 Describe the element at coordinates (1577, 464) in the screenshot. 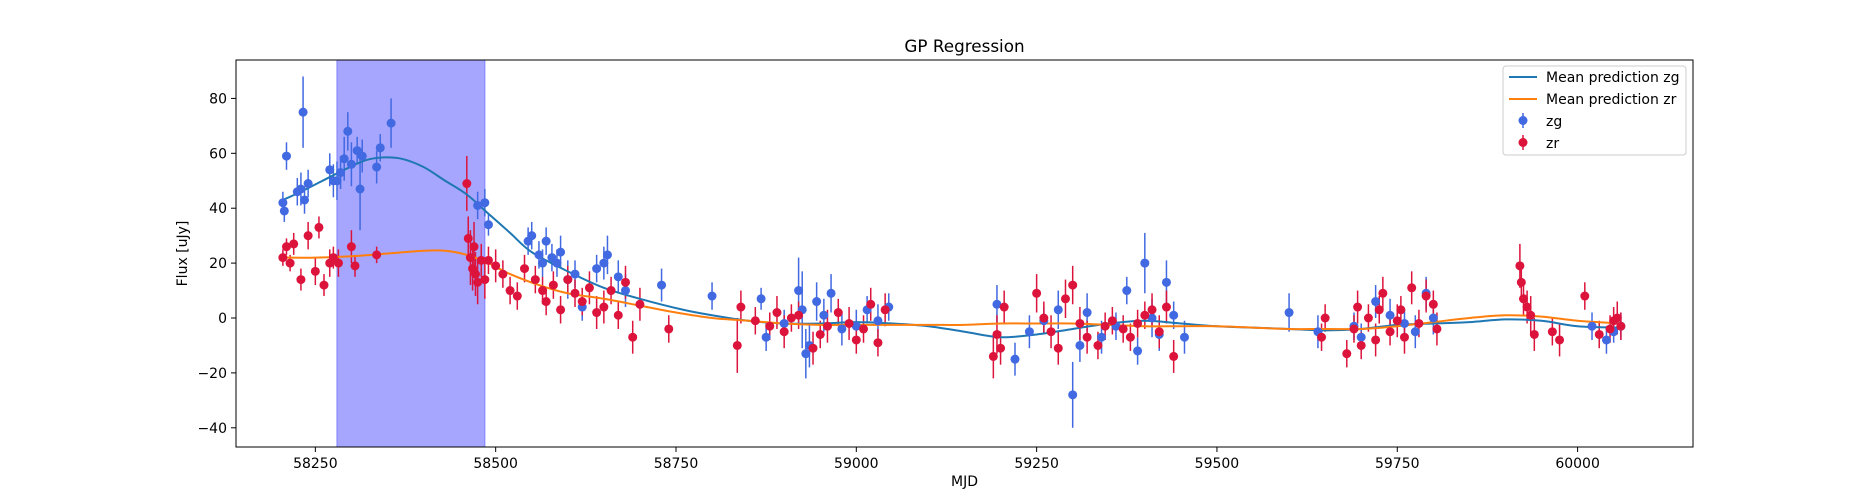

I see `x-tick-label-7: 60000` at that location.